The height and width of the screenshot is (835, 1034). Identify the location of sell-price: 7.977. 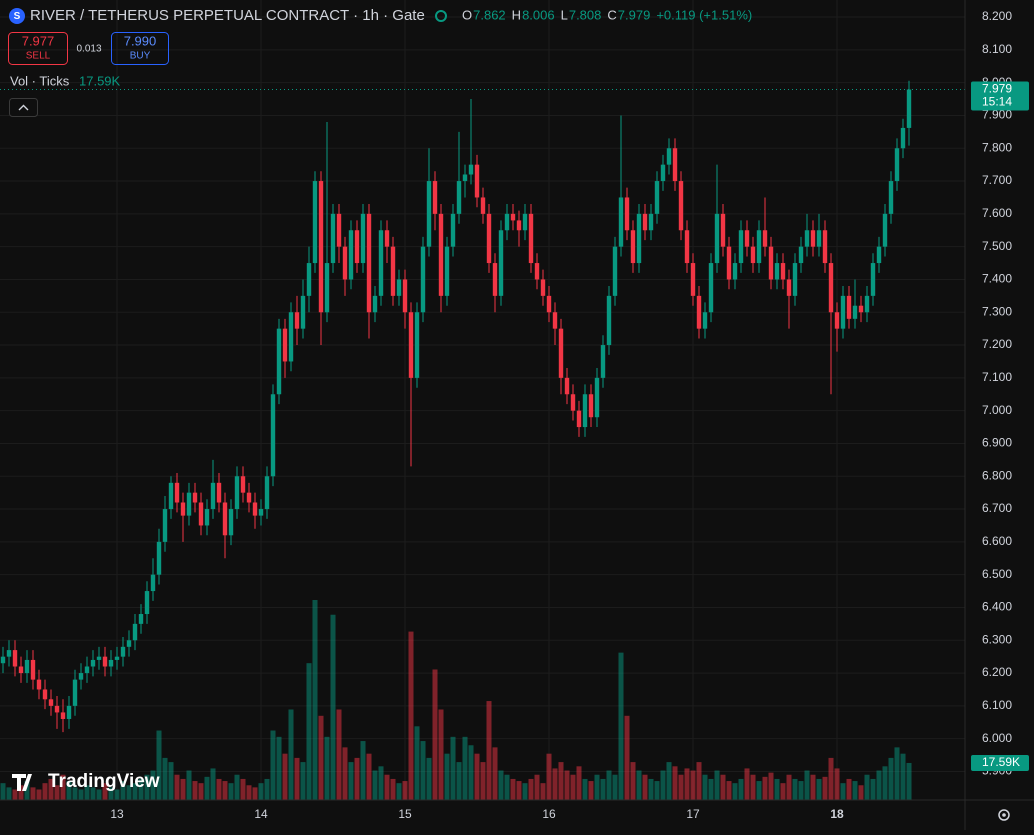
(38, 40).